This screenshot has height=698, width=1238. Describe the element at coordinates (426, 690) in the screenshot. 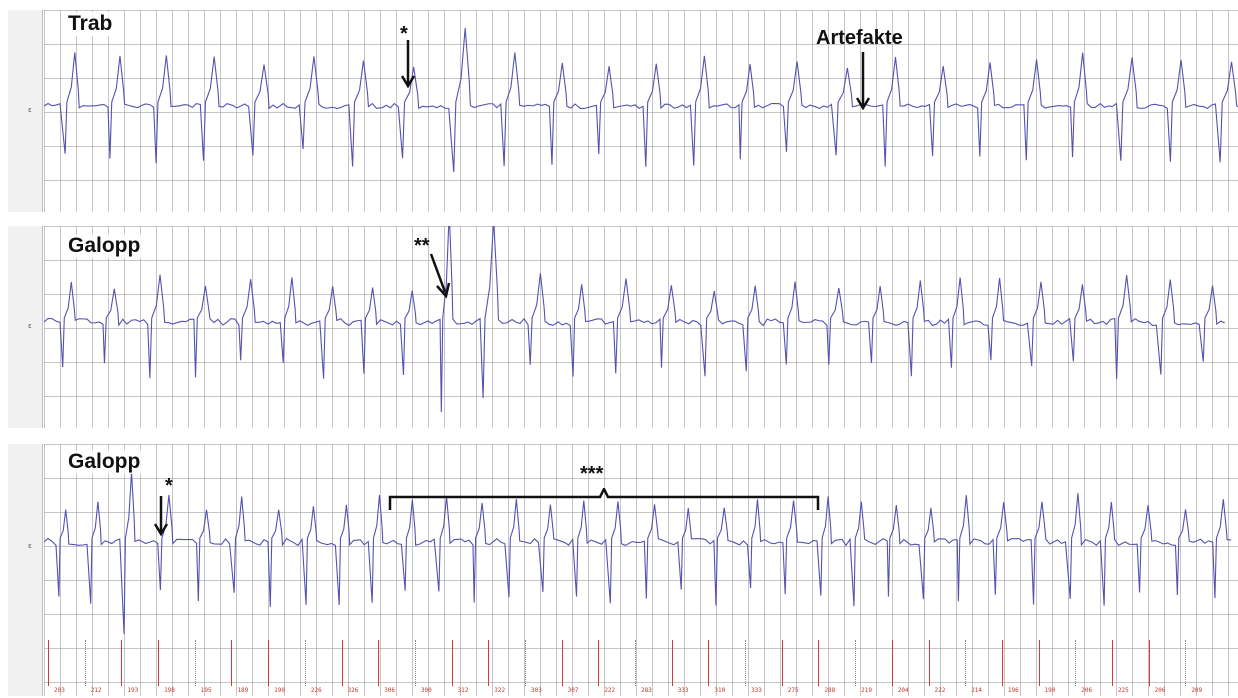

I see `beat-interval-number: 300` at that location.